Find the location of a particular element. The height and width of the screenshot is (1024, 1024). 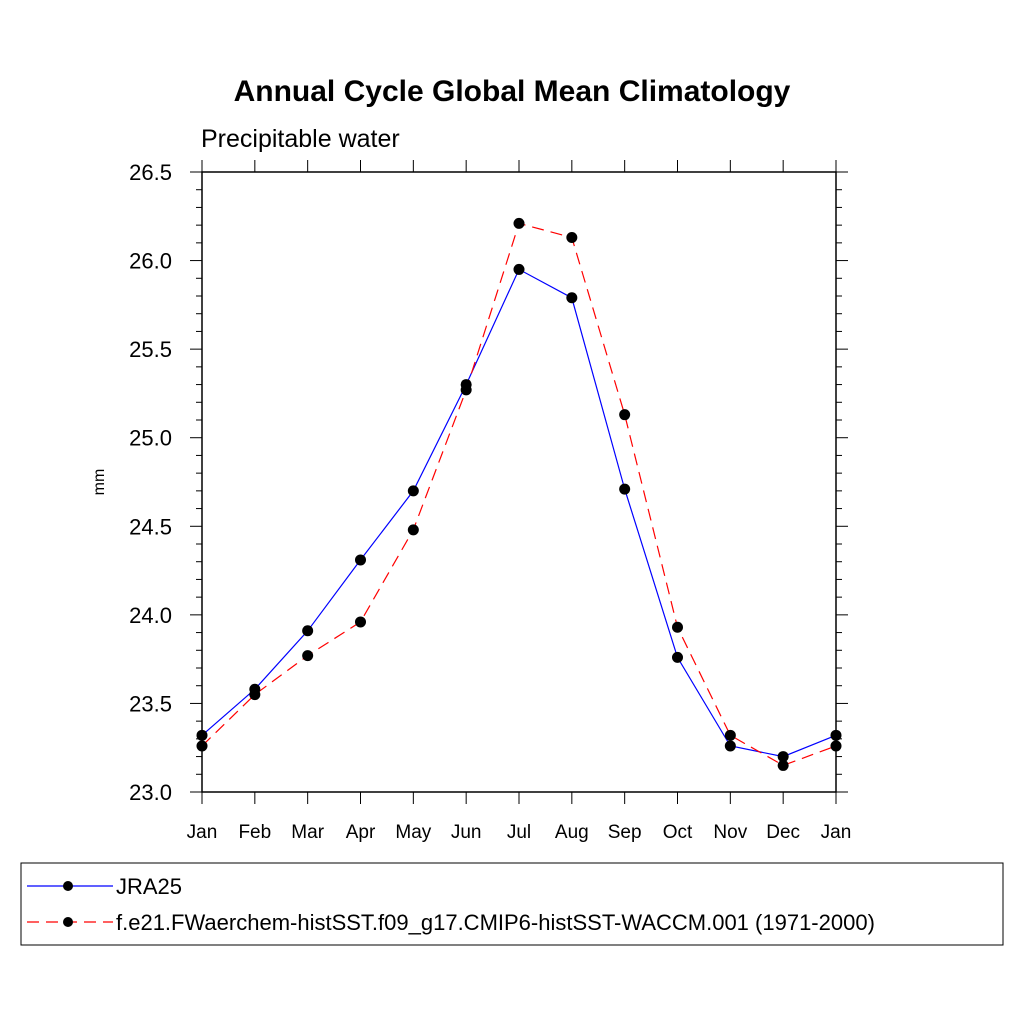

x-tick-label: Jun is located at coordinates (466, 832).